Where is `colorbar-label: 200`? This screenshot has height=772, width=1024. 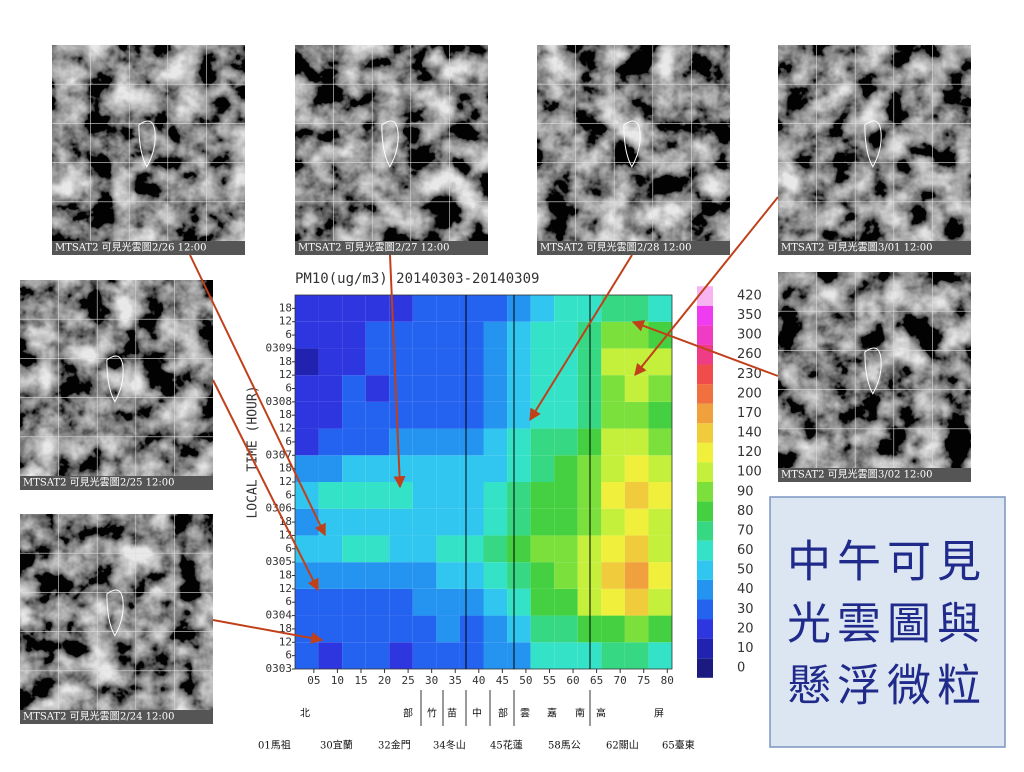 colorbar-label: 200 is located at coordinates (749, 393).